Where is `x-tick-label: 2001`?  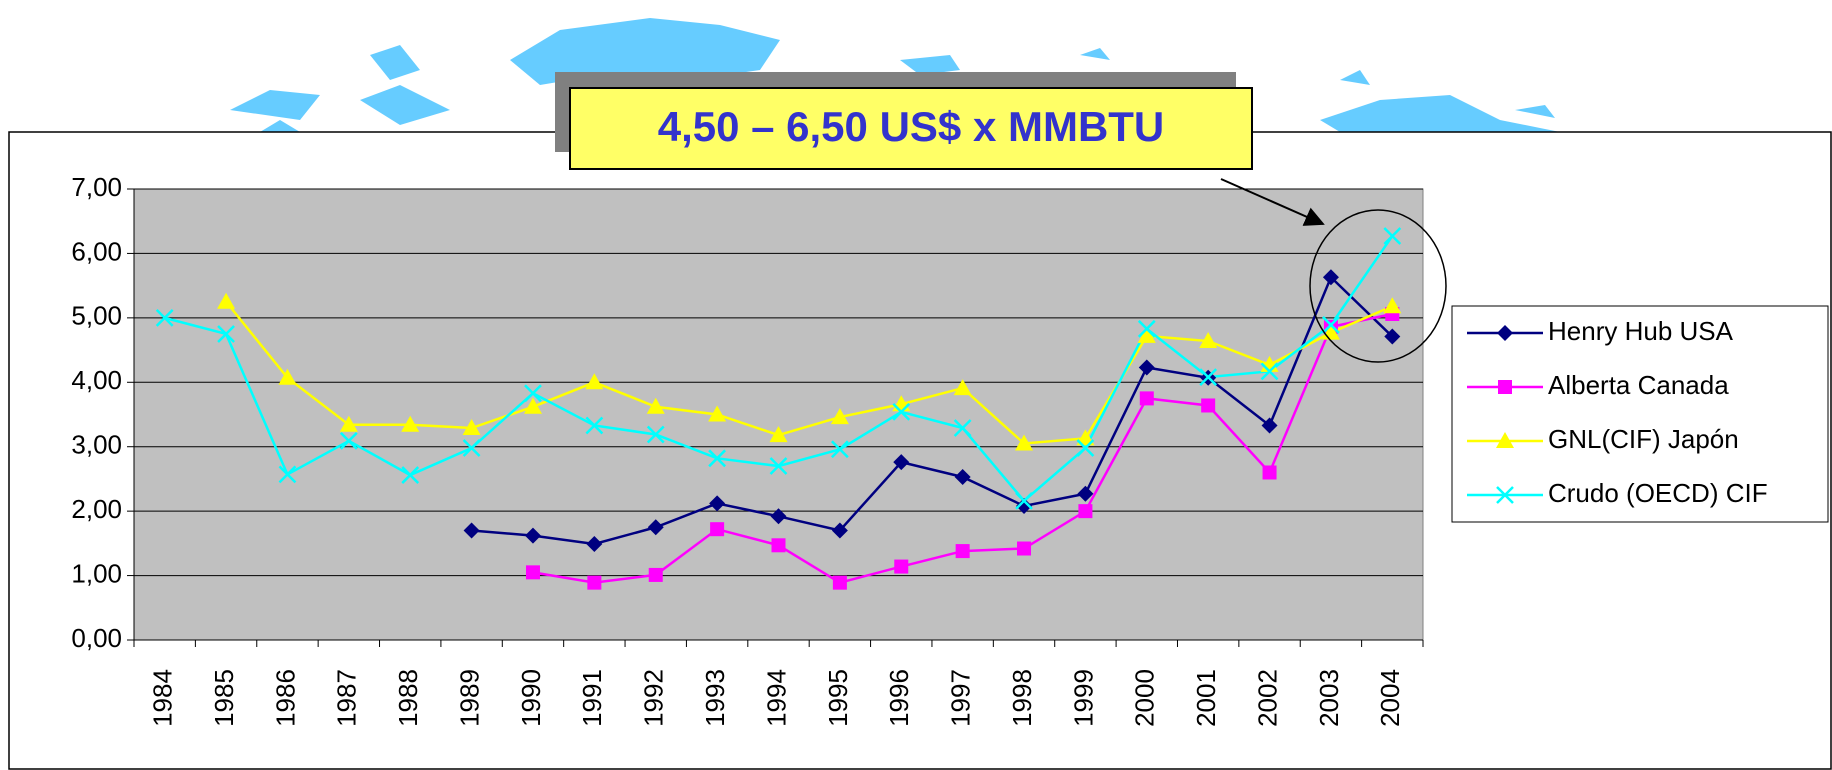
x-tick-label: 2001 is located at coordinates (1206, 698).